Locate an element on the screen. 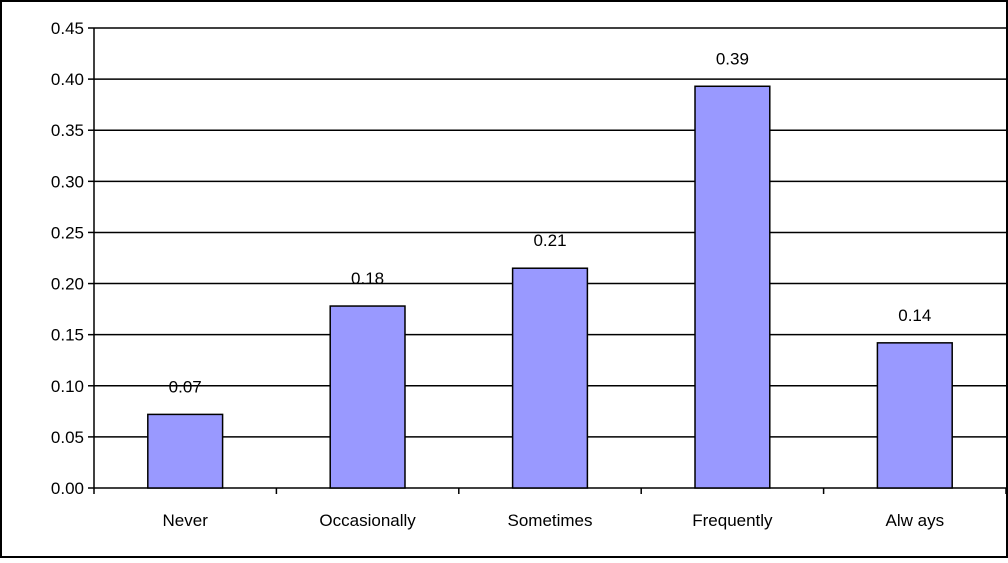  bar-alw-ays is located at coordinates (914, 415).